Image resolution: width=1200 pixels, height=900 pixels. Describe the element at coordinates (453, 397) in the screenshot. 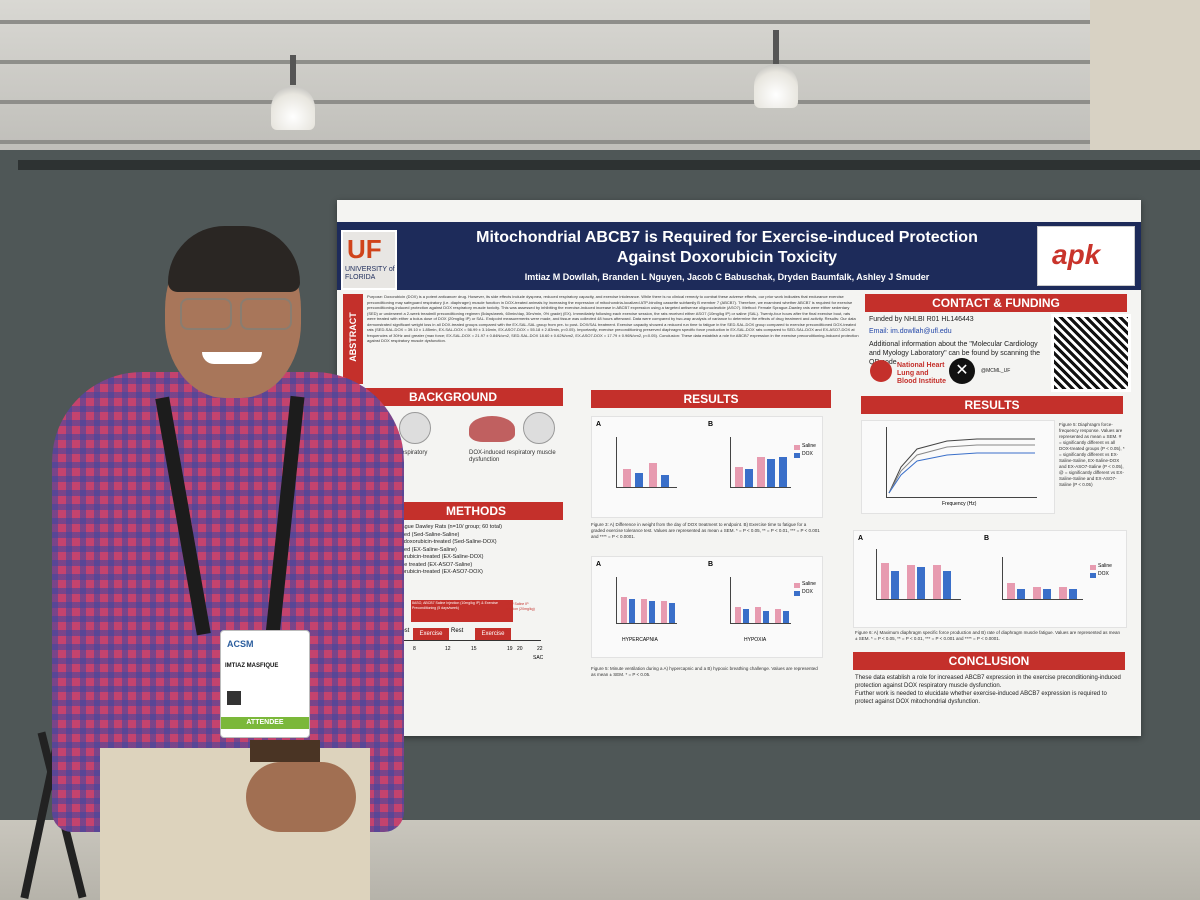

I see `background-header: BACKGROUND` at that location.